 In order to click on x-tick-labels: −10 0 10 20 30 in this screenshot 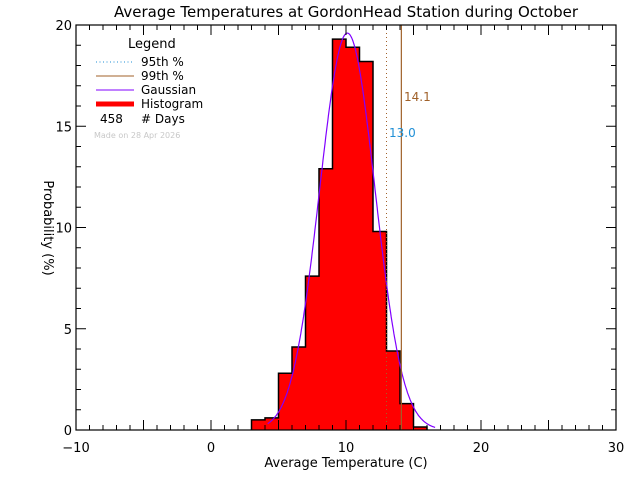, I will do `click(343, 448)`.